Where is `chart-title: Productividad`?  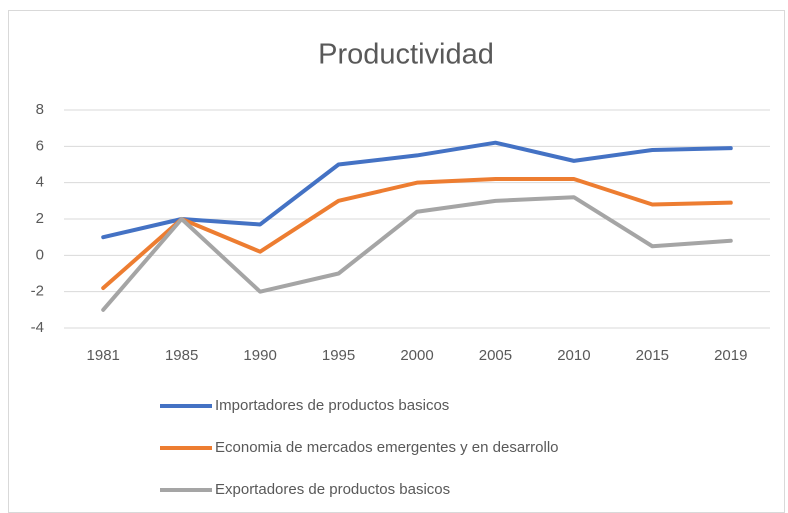 chart-title: Productividad is located at coordinates (406, 55).